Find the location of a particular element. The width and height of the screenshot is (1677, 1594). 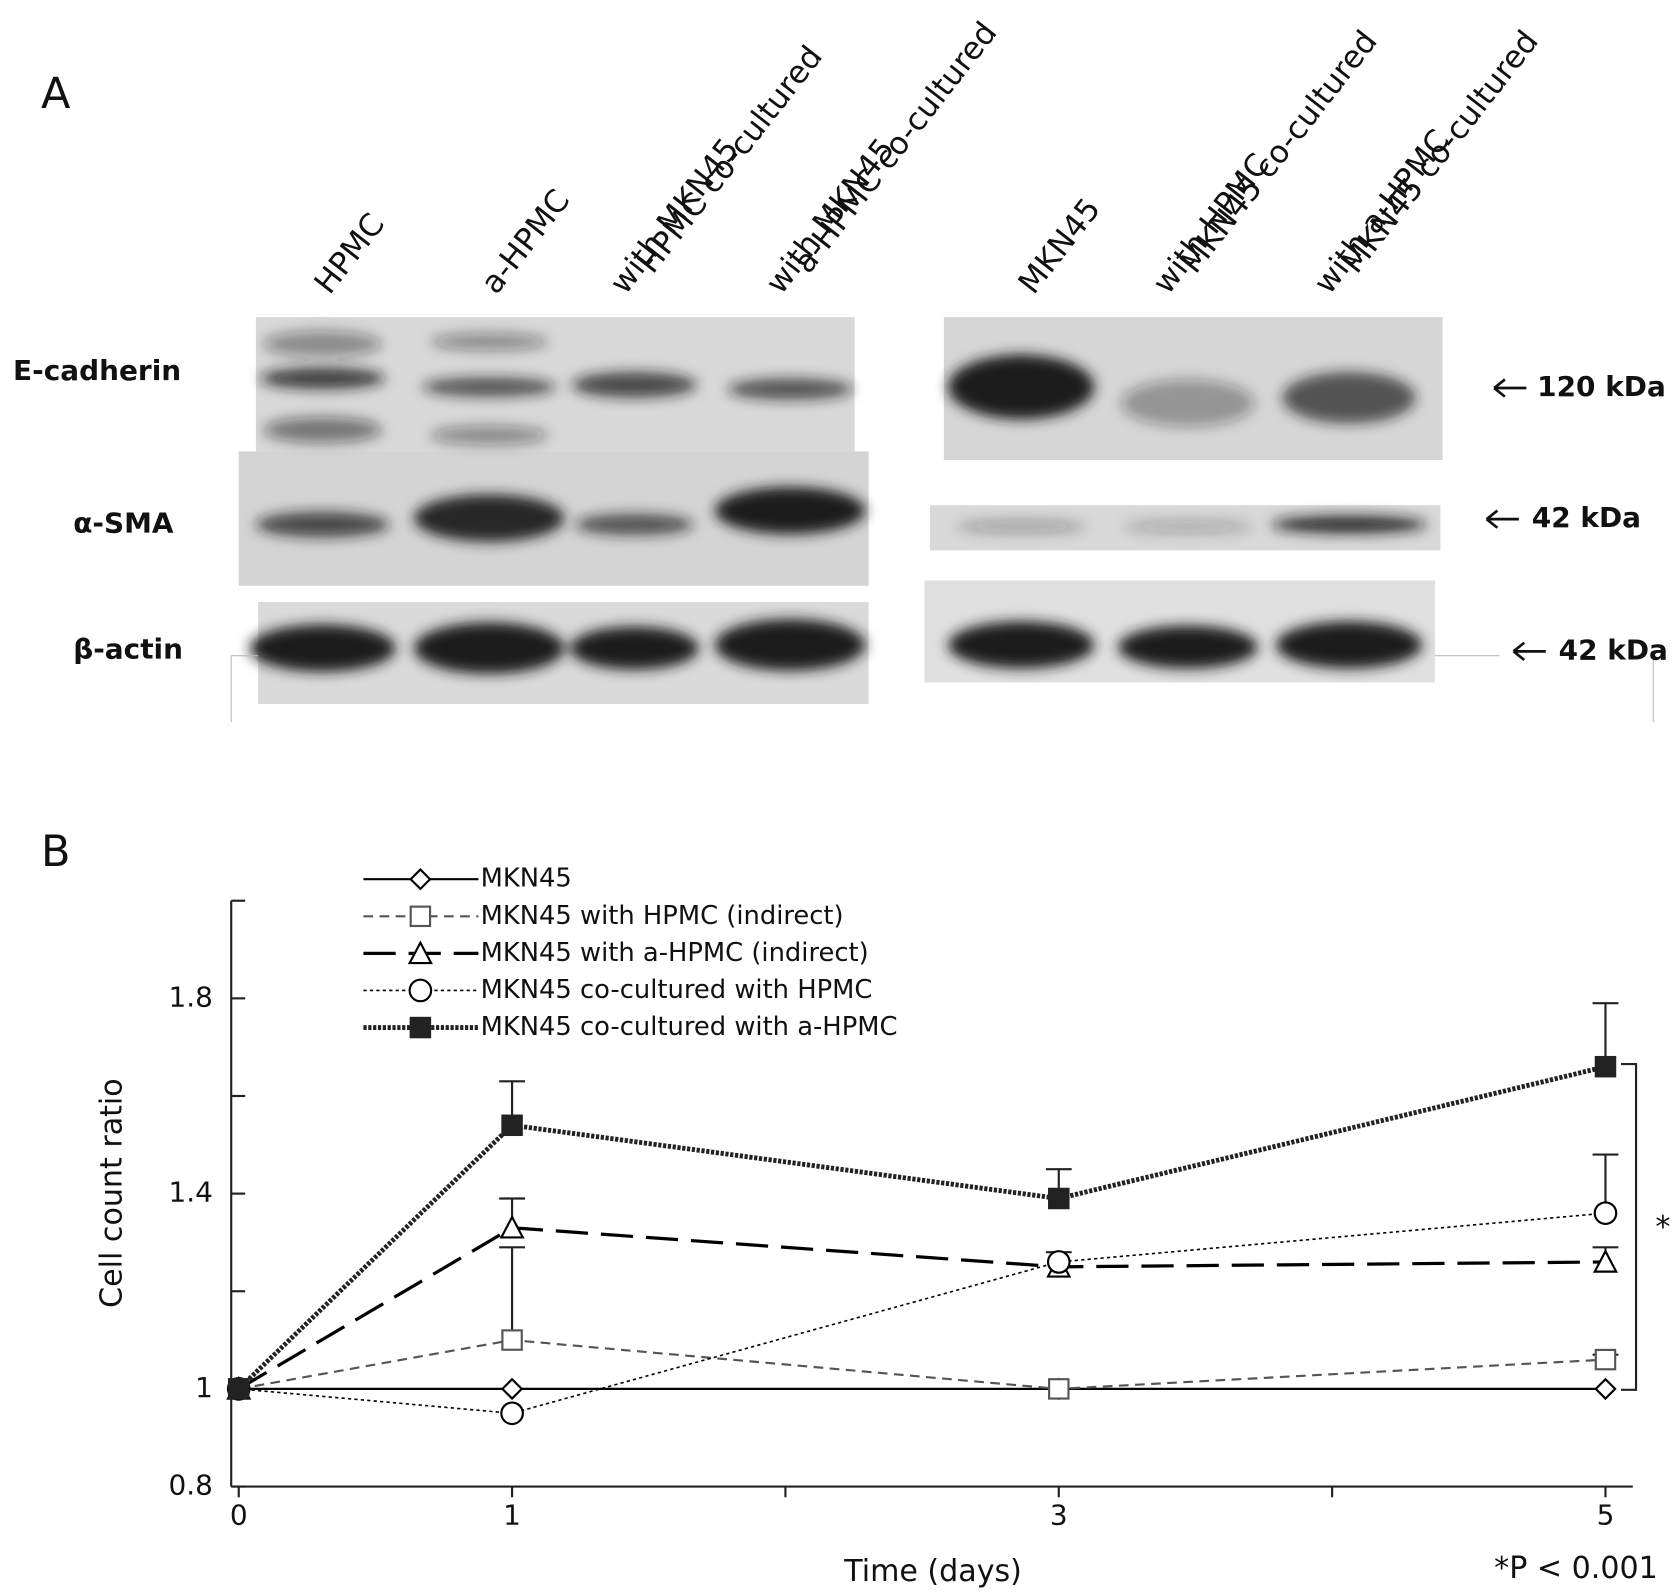

legend-entry: MKN45 is located at coordinates (467, 879).